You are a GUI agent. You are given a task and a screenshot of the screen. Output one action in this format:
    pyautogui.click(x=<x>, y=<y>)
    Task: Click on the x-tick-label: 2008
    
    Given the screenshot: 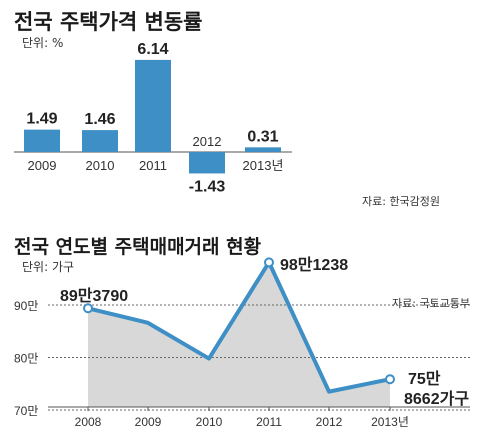 What is the action you would take?
    pyautogui.click(x=88, y=422)
    